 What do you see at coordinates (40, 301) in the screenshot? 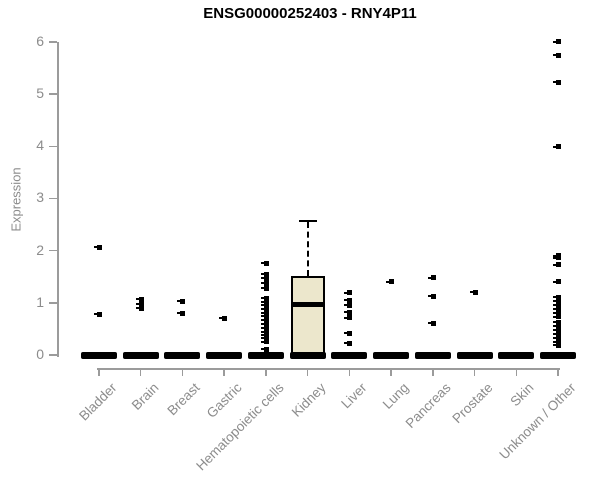
I see `y-tick-label: 1` at bounding box center [40, 301].